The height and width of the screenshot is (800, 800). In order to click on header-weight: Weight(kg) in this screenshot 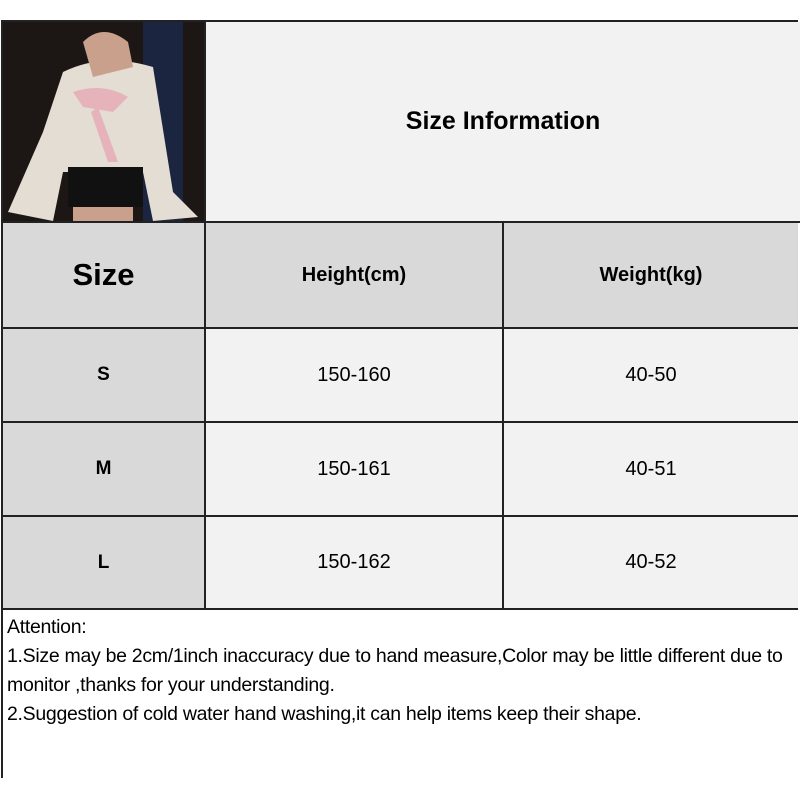, I will do `click(651, 276)`.